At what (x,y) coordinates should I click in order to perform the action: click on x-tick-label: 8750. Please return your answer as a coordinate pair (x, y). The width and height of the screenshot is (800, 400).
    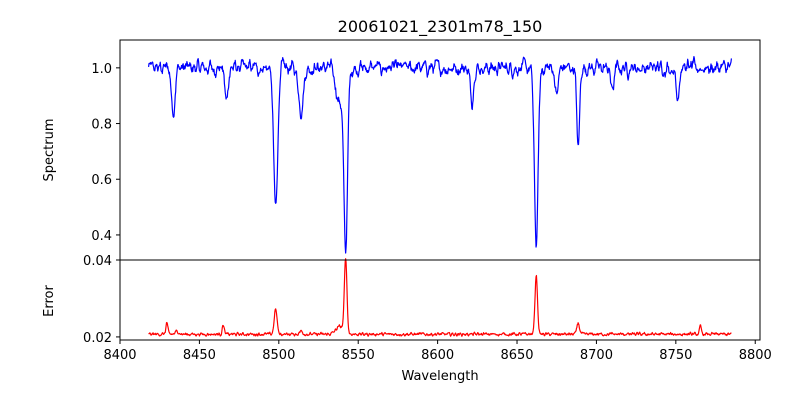
    Looking at the image, I should click on (675, 355).